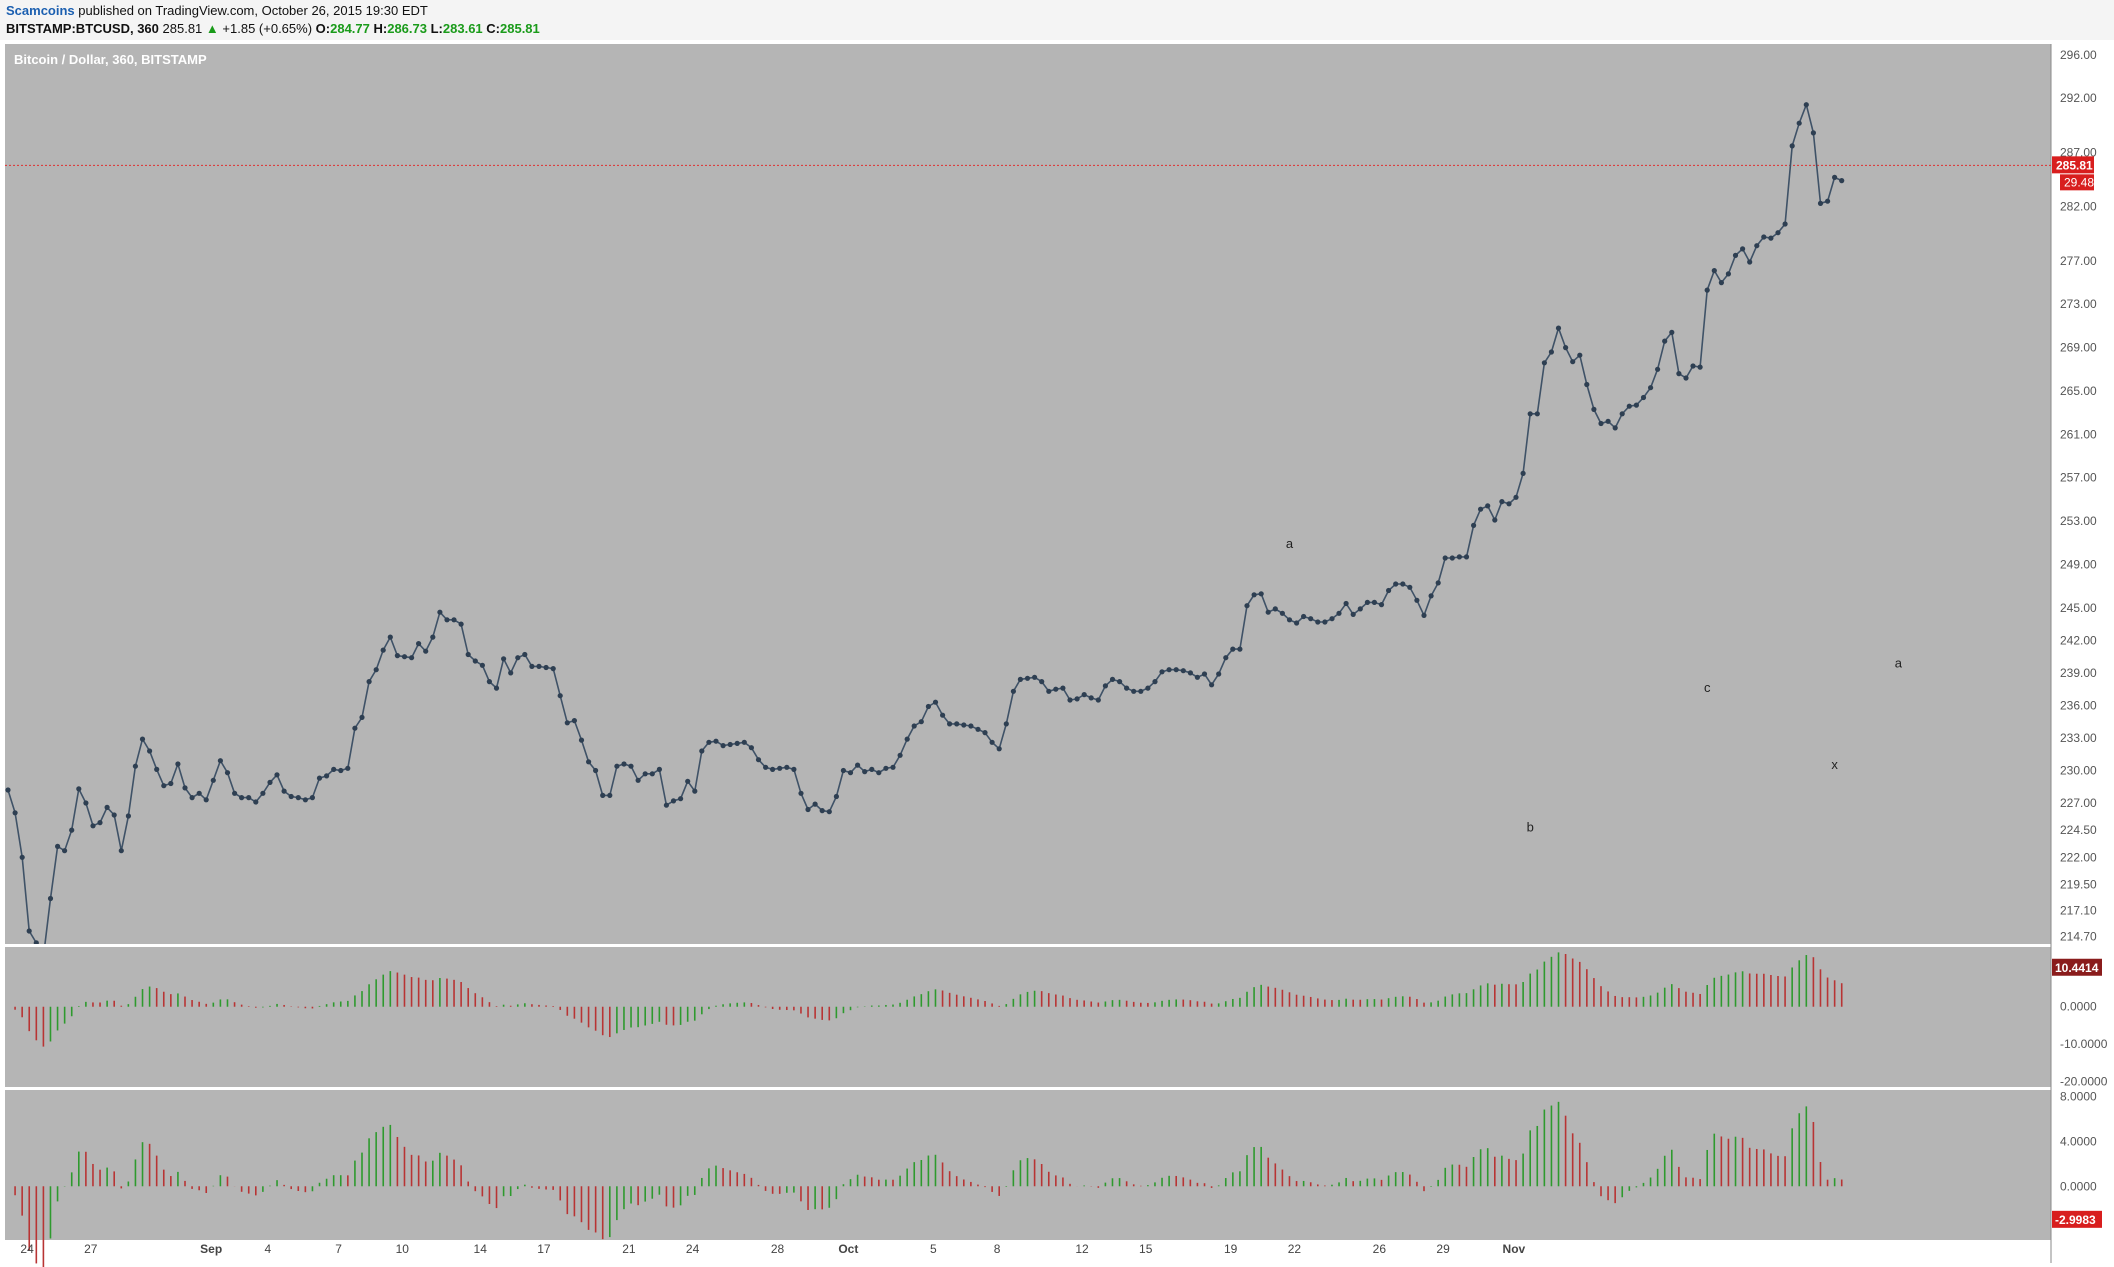  I want to click on chart-title: Bitcoin / Dollar, 360, BITSTAMP, so click(110, 59).